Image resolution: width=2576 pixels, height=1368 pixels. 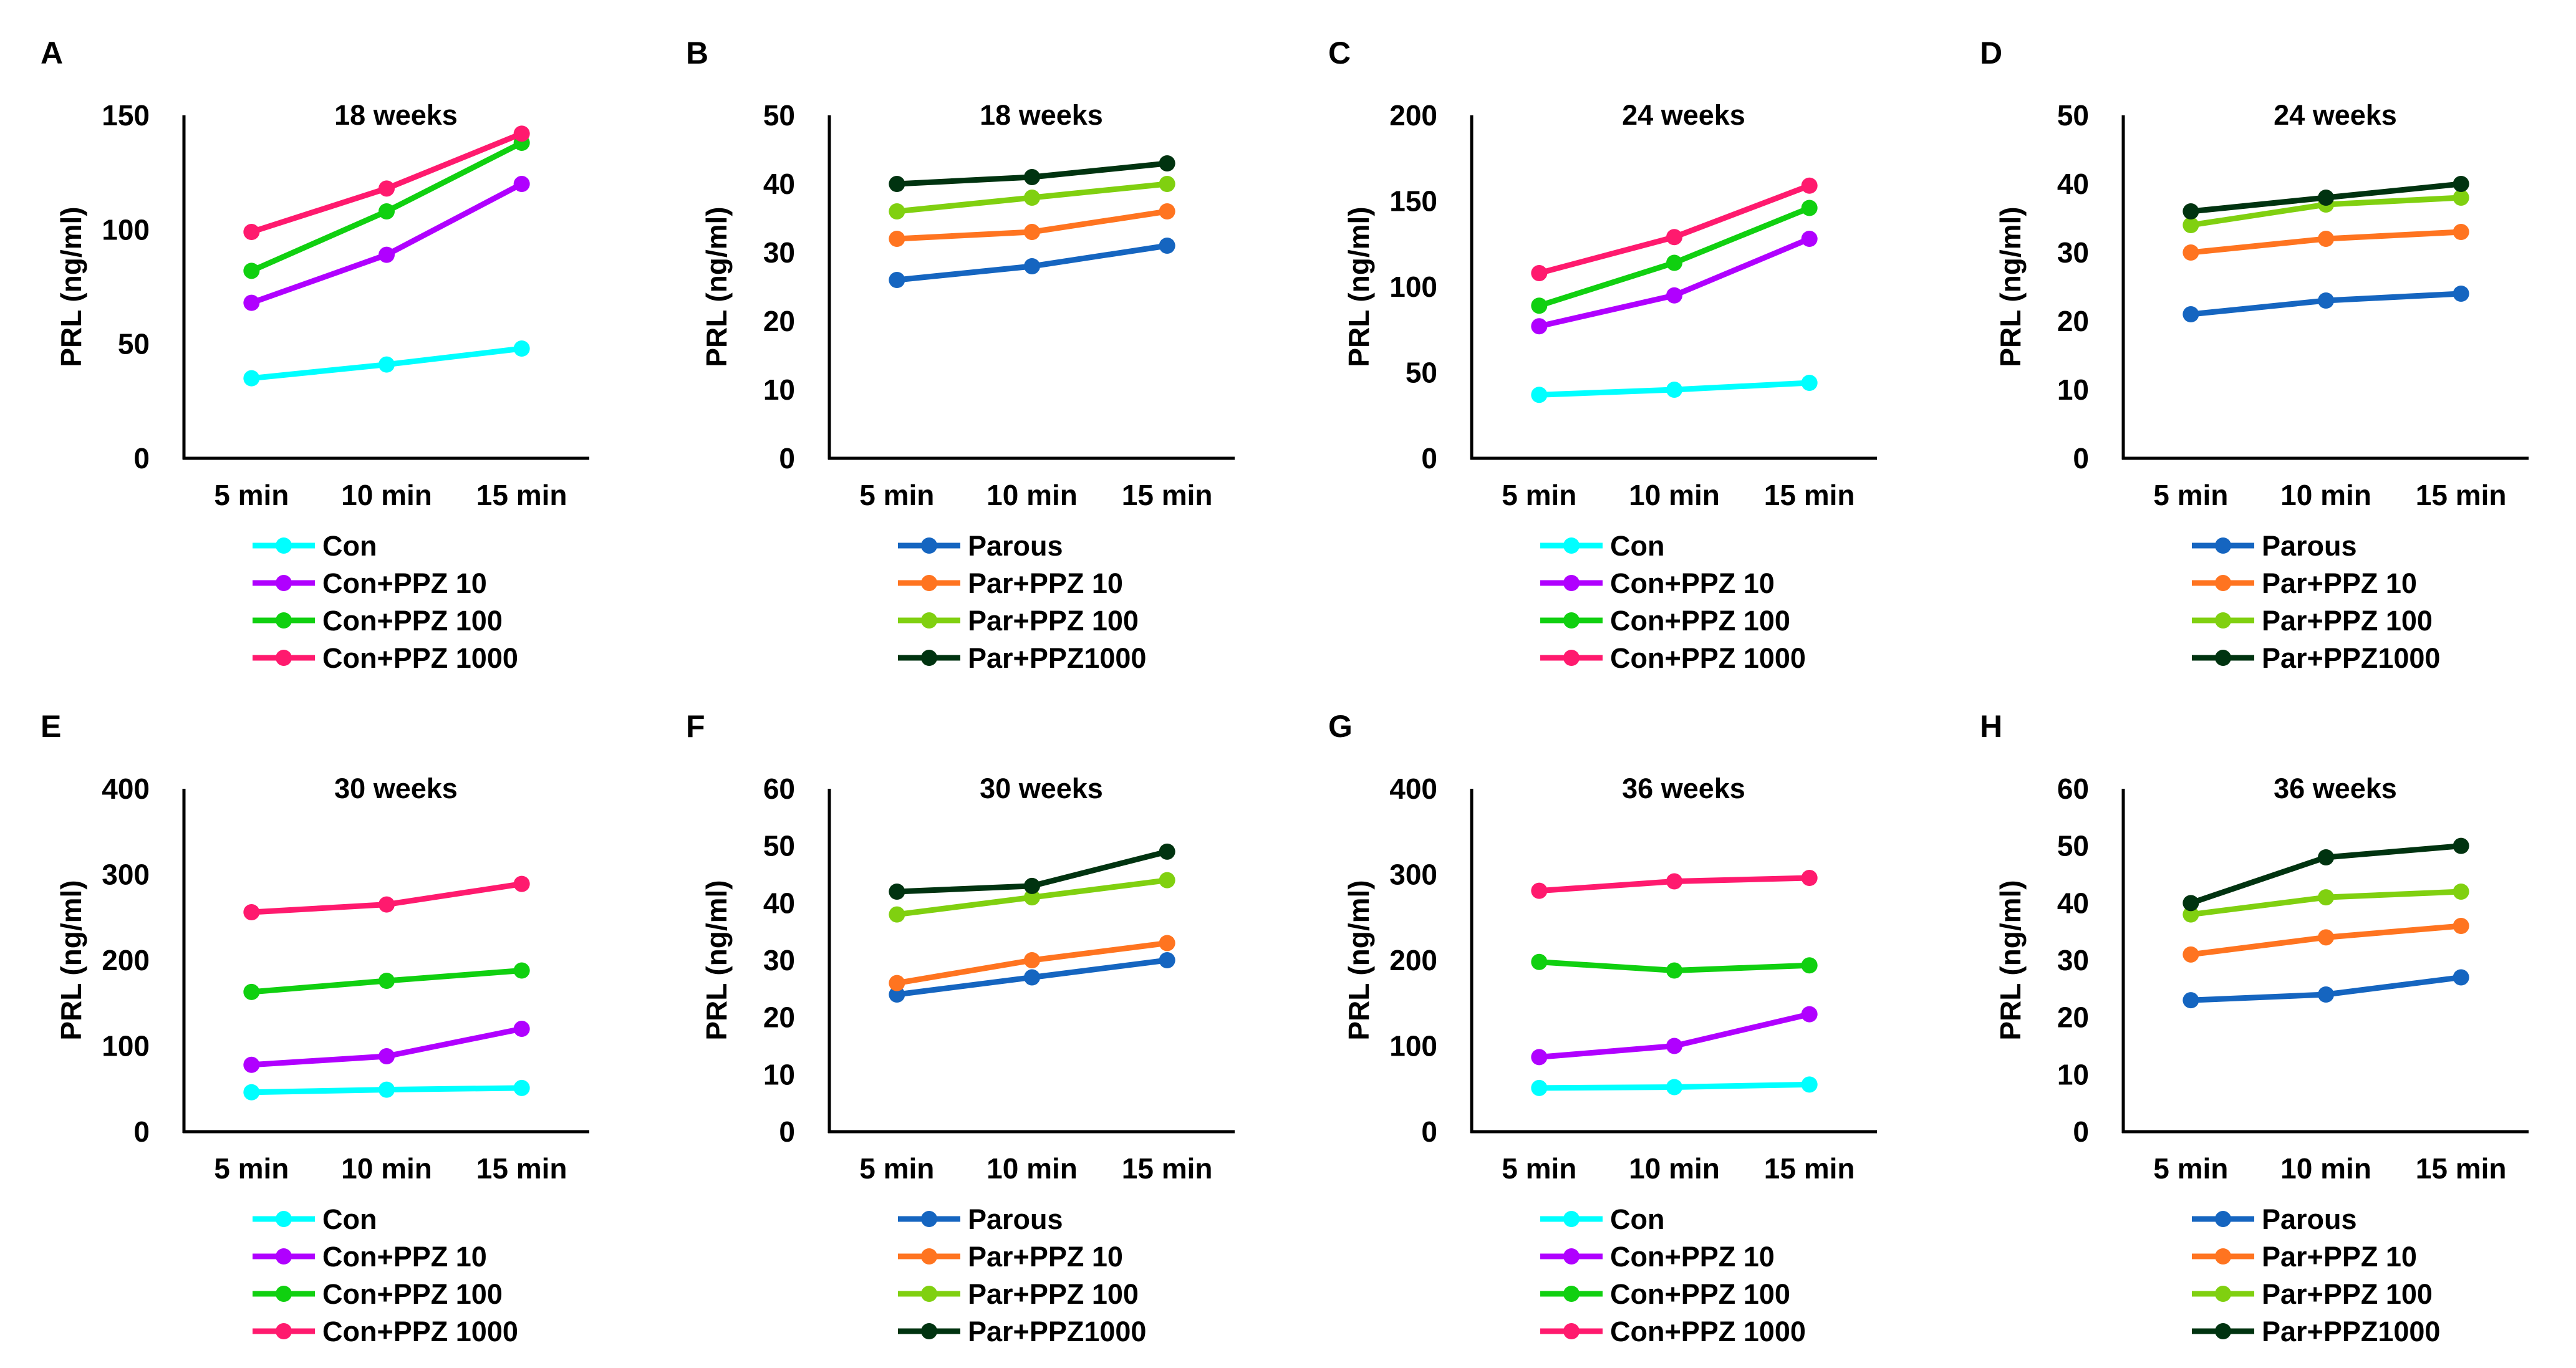 What do you see at coordinates (2073, 321) in the screenshot?
I see `y-tick-label: 20` at bounding box center [2073, 321].